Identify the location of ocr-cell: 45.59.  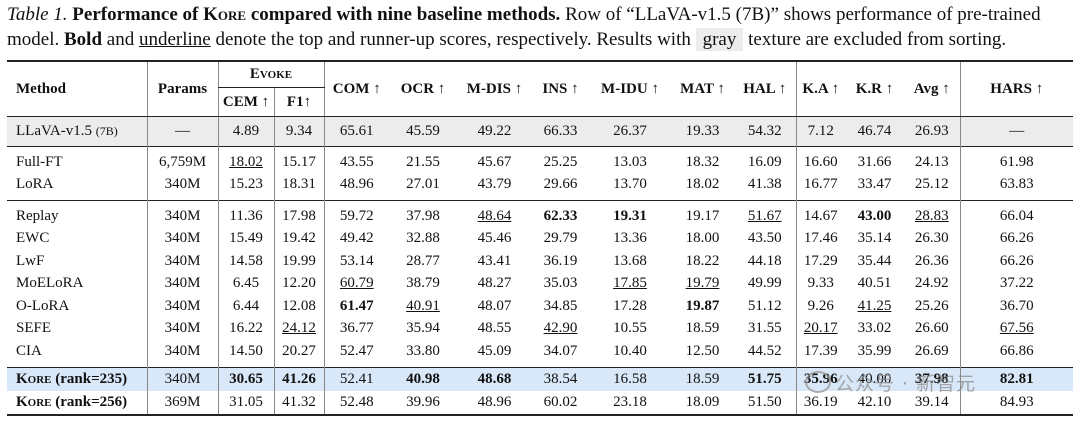
(423, 131).